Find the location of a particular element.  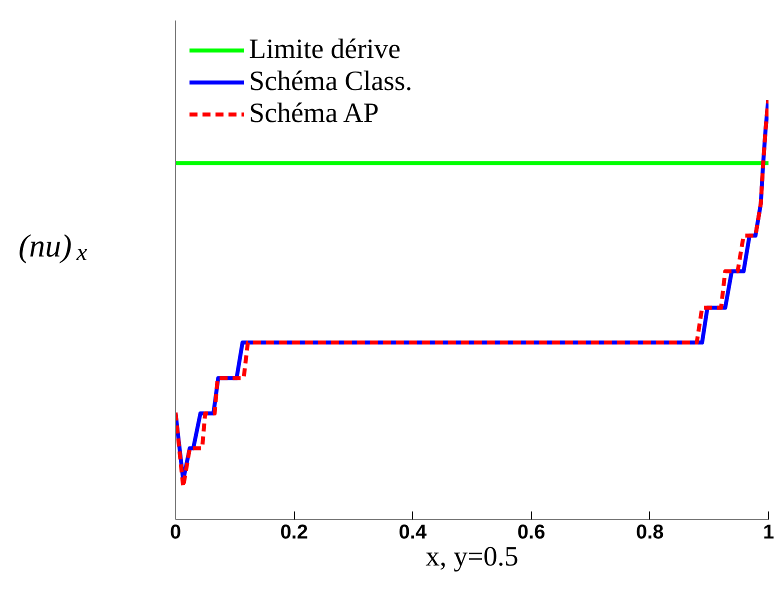

x-tick-label: 0.6 is located at coordinates (531, 533).